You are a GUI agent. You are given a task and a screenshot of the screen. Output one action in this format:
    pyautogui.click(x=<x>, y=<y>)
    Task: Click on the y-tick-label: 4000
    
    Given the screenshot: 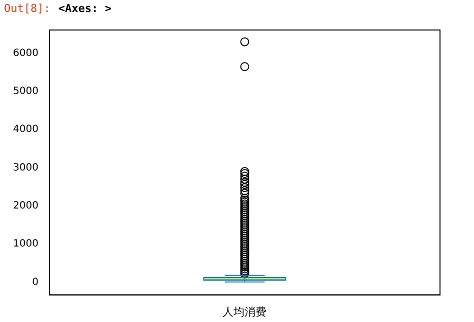 What is the action you would take?
    pyautogui.click(x=25, y=130)
    